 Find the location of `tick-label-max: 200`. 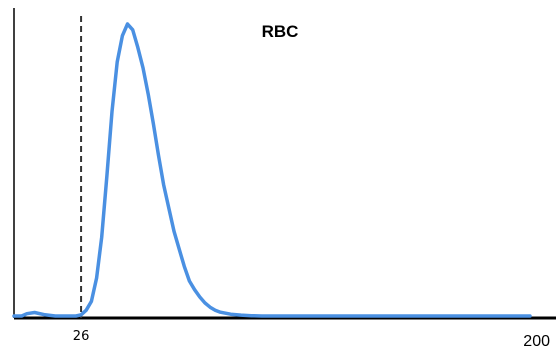

tick-label-max: 200 is located at coordinates (536, 341).